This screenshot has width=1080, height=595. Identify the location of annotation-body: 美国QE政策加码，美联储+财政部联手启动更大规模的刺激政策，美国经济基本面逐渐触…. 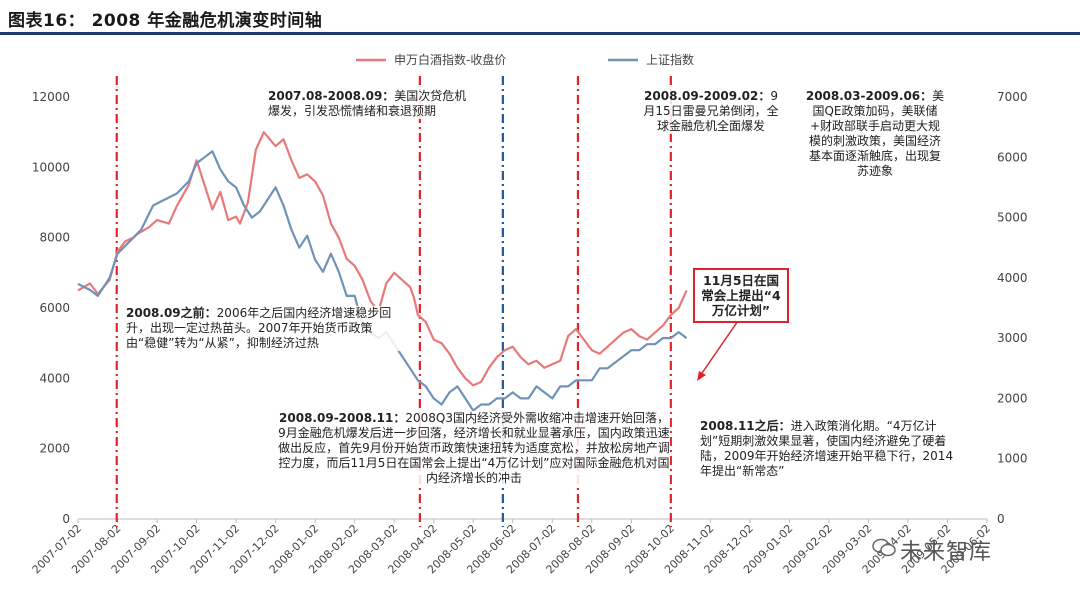
(876, 133).